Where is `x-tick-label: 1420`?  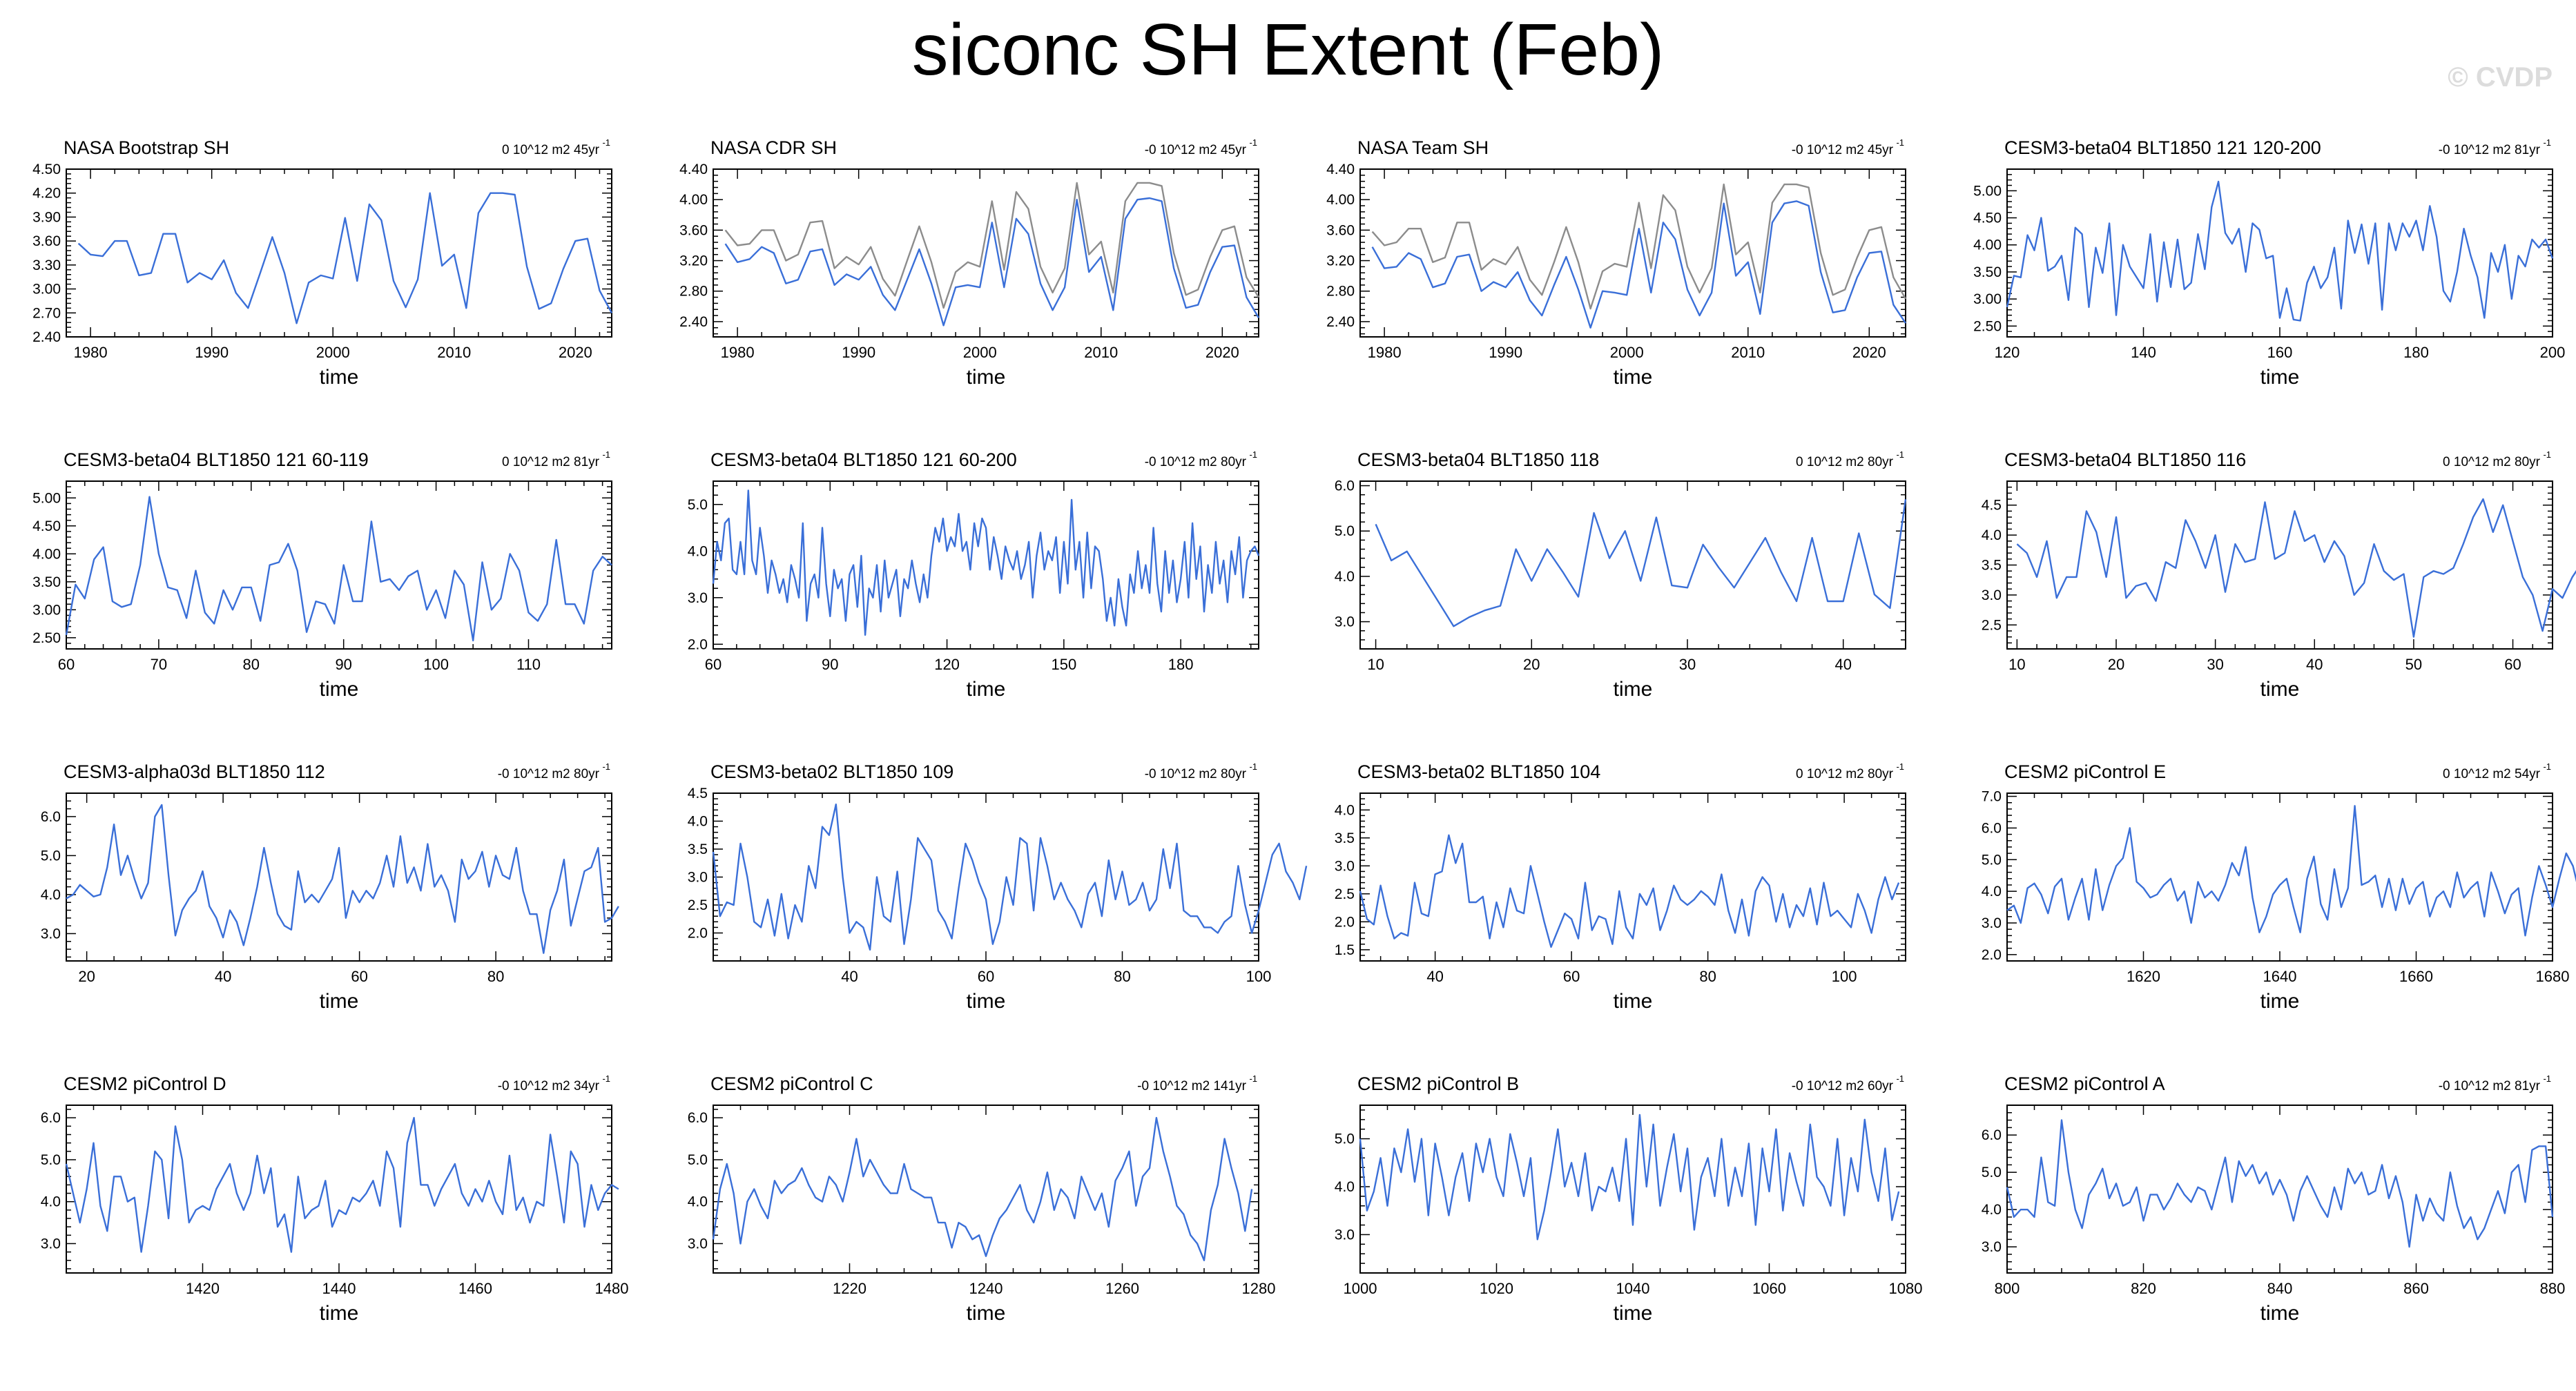
x-tick-label: 1420 is located at coordinates (203, 1288).